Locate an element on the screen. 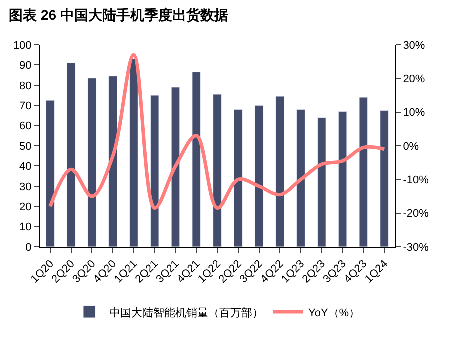 The image size is (455, 339). y2-tick-label: 0% is located at coordinates (411, 146).